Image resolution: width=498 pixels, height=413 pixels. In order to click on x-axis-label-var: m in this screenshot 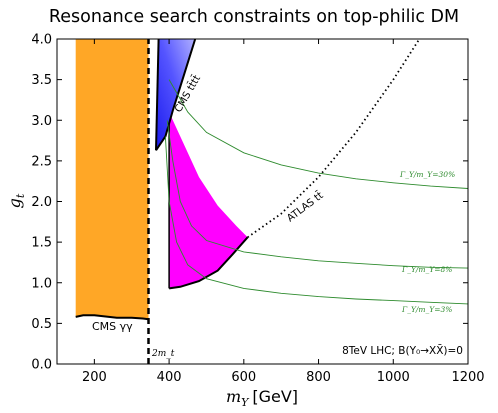, I will do `click(233, 396)`.